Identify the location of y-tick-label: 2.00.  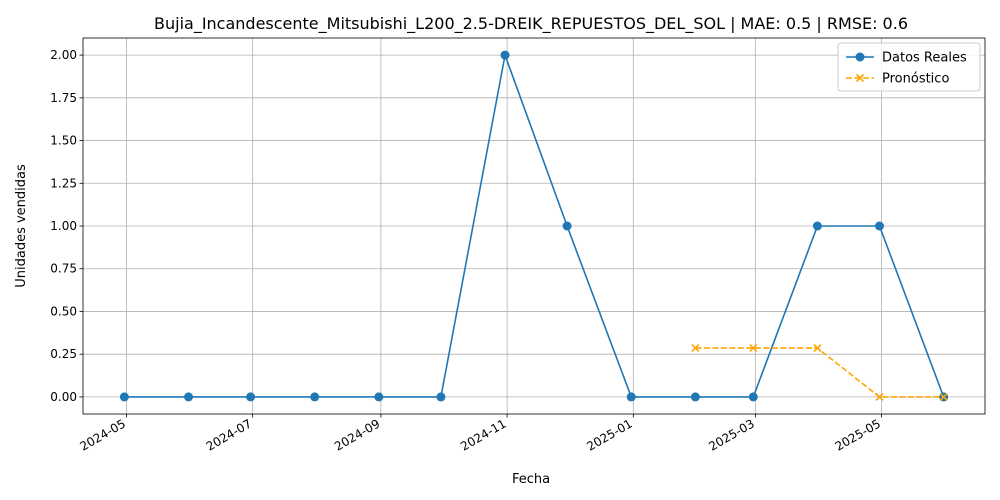
(63, 55).